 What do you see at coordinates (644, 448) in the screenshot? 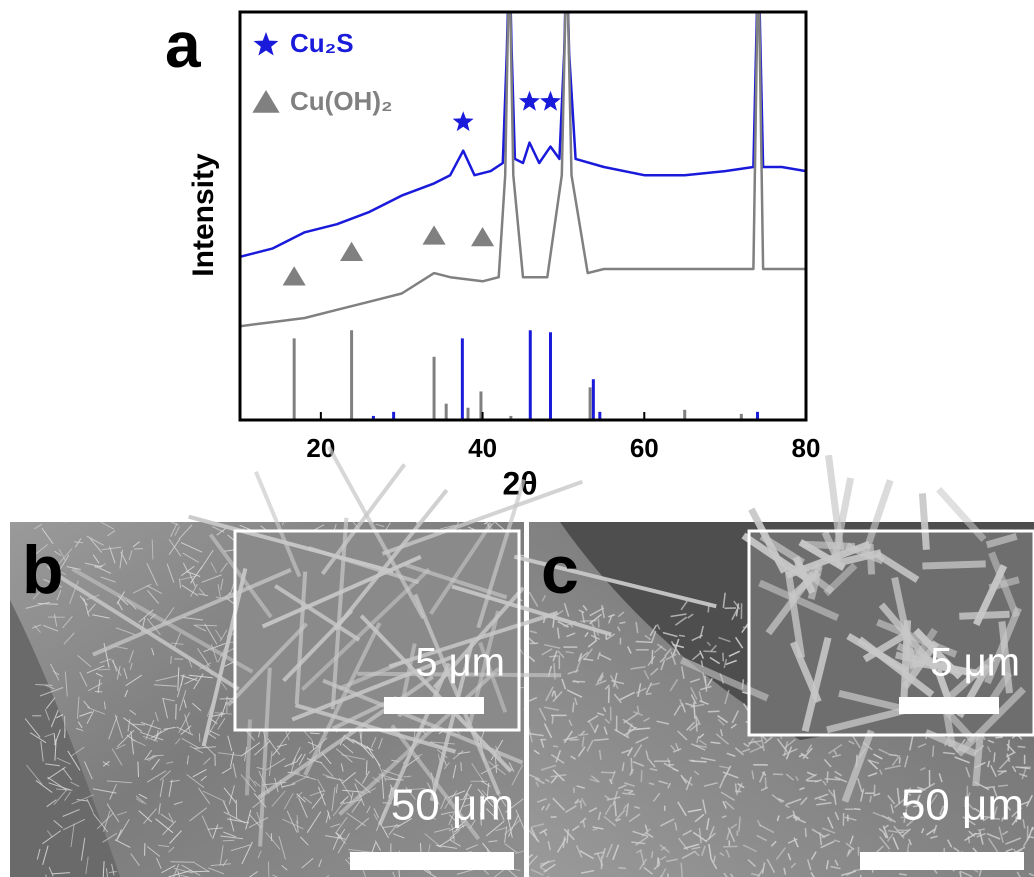
I see `x-tick-label: 60` at bounding box center [644, 448].